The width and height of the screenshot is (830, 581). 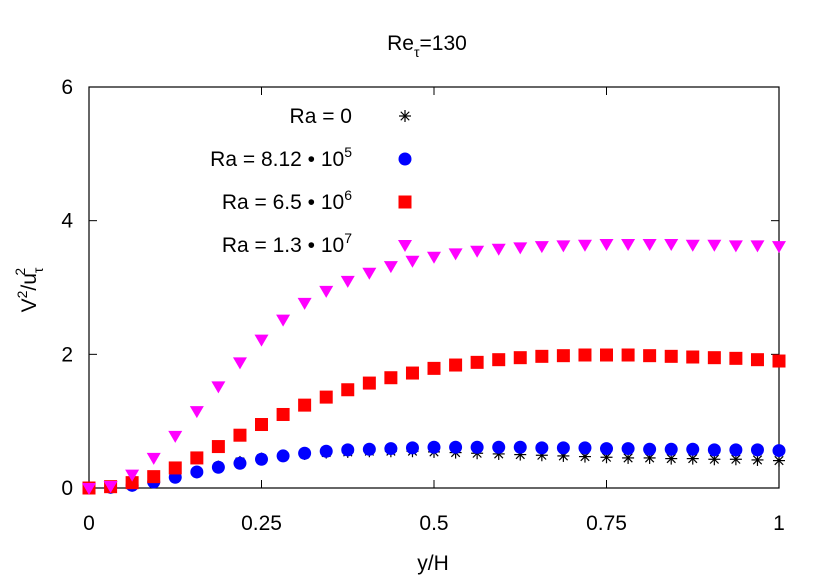 What do you see at coordinates (261, 523) in the screenshot?
I see `x-tick-label: 0.25` at bounding box center [261, 523].